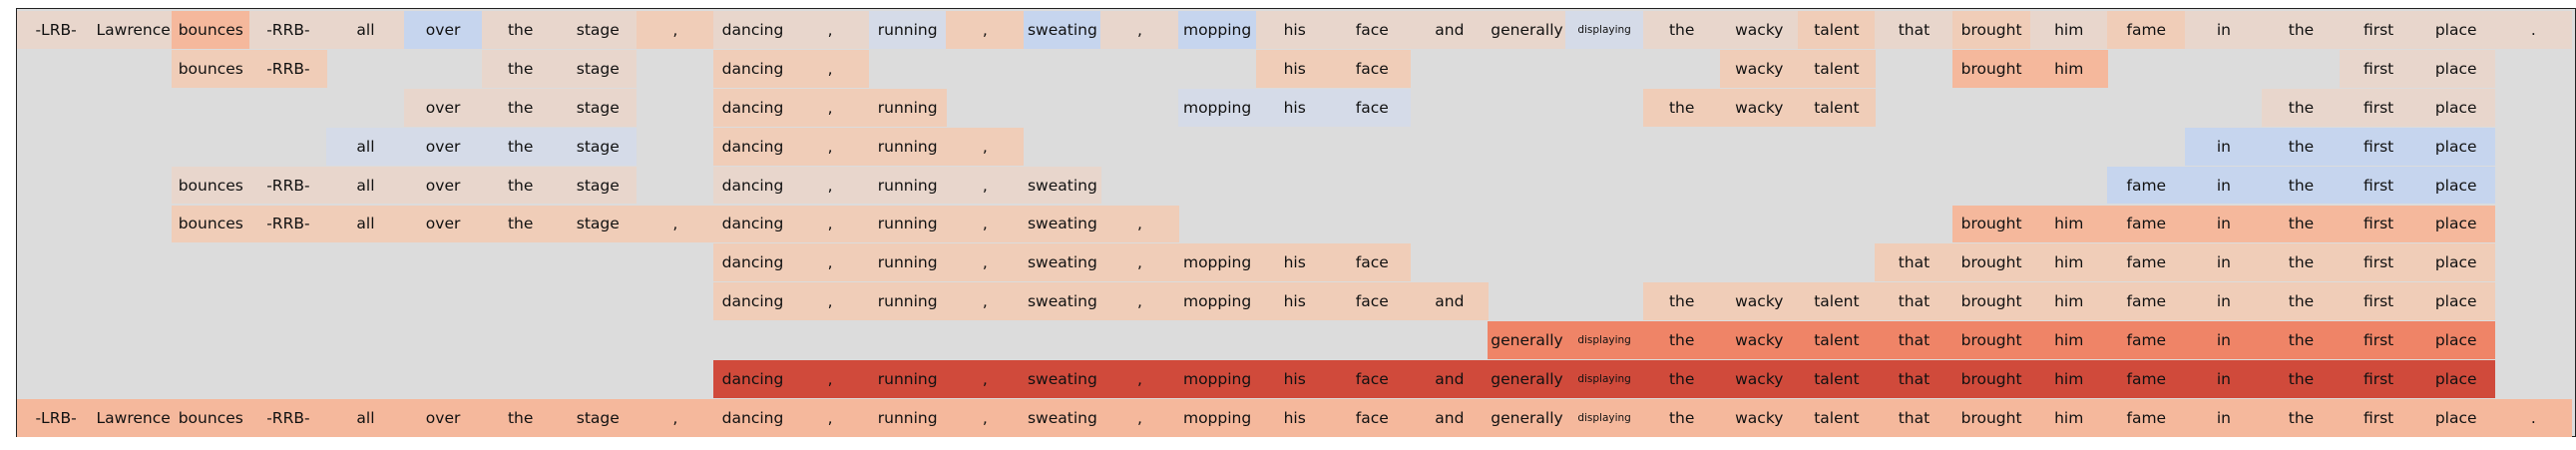 The width and height of the screenshot is (2576, 450). What do you see at coordinates (1836, 301) in the screenshot?
I see `token-cell: talent` at bounding box center [1836, 301].